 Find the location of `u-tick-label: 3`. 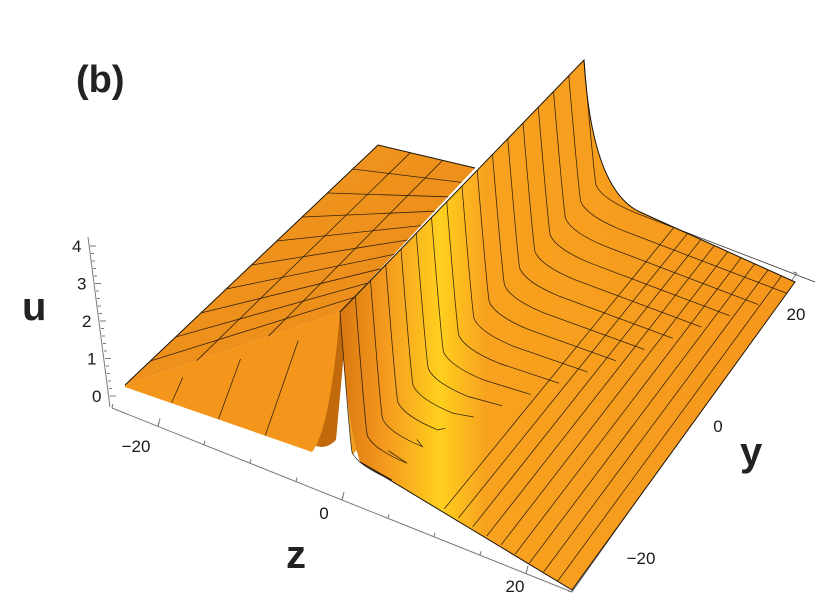

u-tick-label: 3 is located at coordinates (81, 284).